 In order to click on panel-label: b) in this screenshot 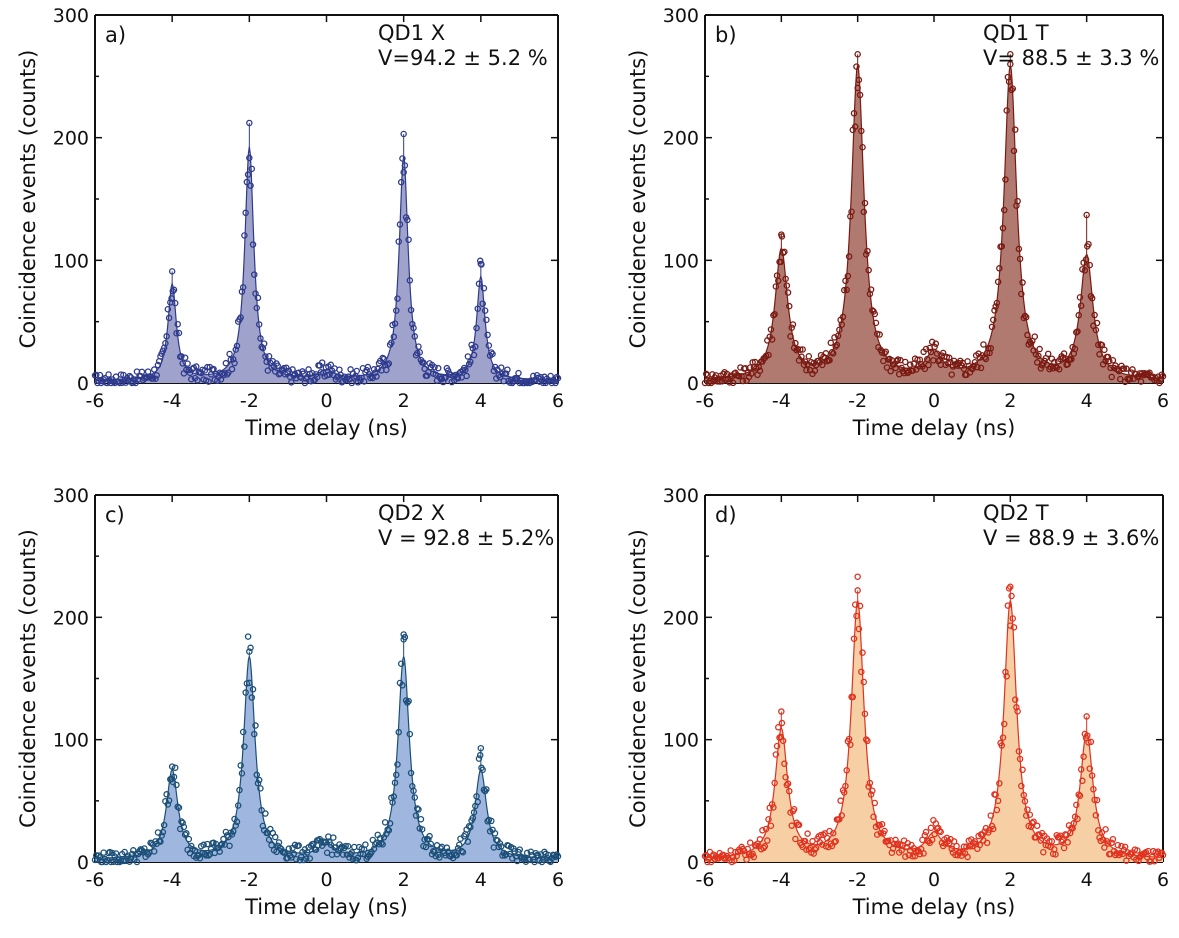, I will do `click(726, 35)`.